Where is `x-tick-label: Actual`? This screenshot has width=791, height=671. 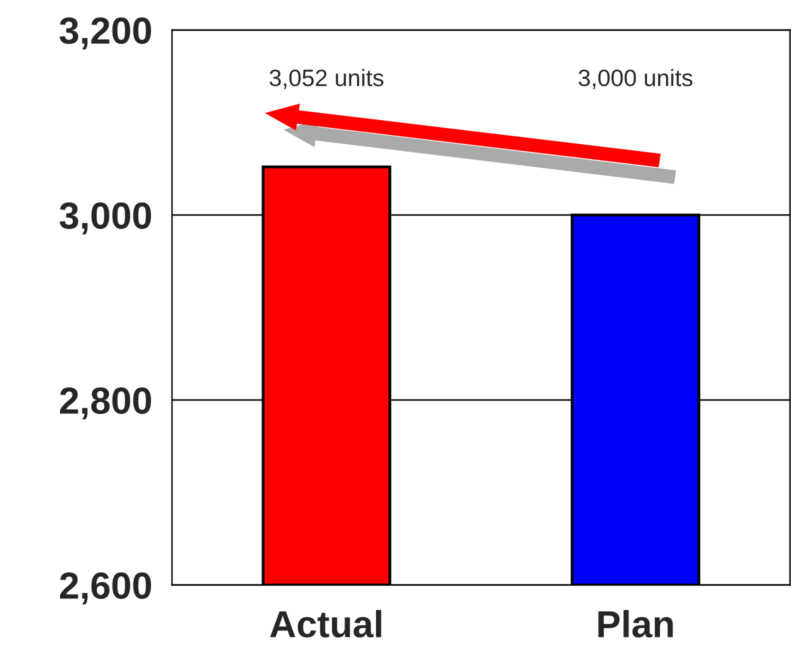 x-tick-label: Actual is located at coordinates (326, 624).